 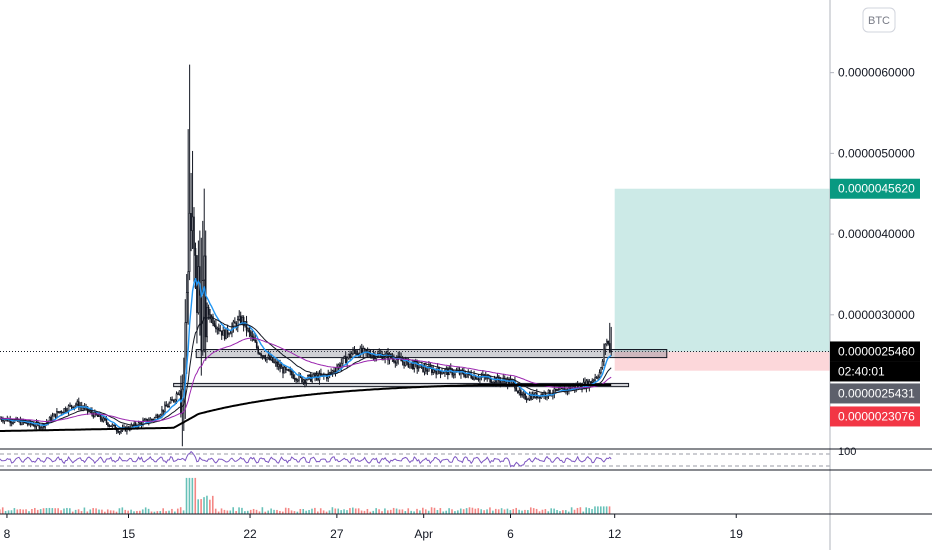 I want to click on resistance-box, so click(x=431, y=354).